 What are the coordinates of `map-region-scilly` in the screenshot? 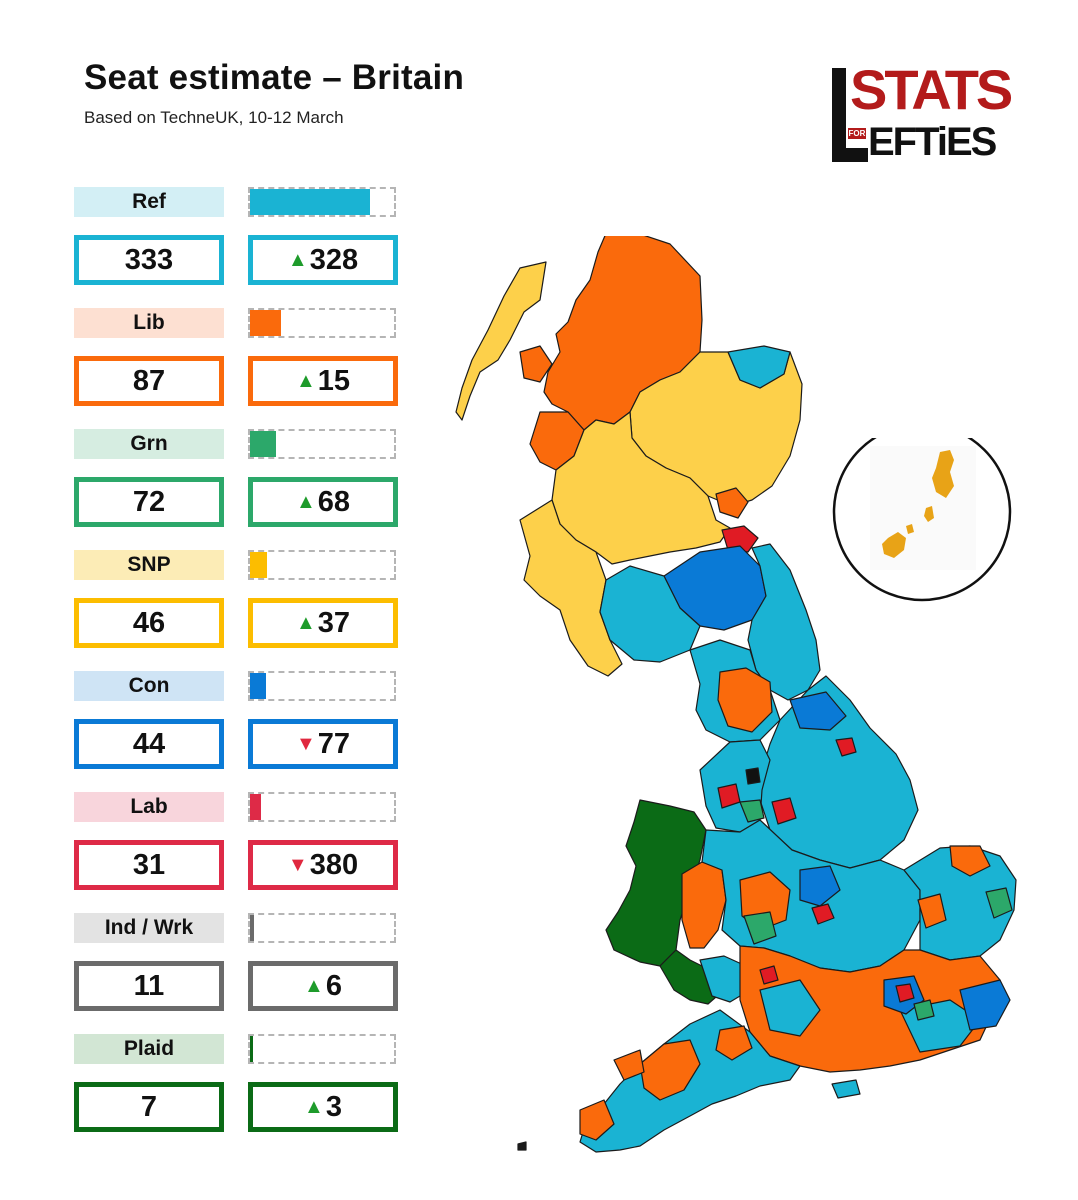 It's located at (522, 1146).